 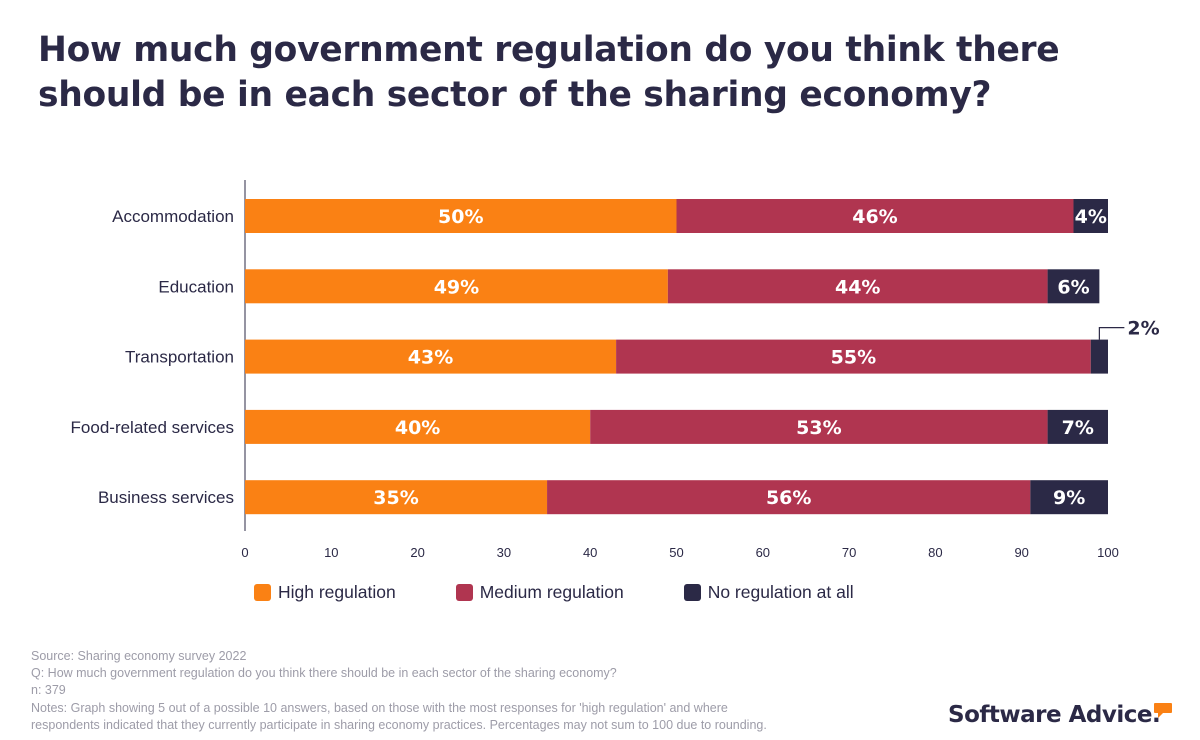 I want to click on leader-line, so click(x=1111, y=333).